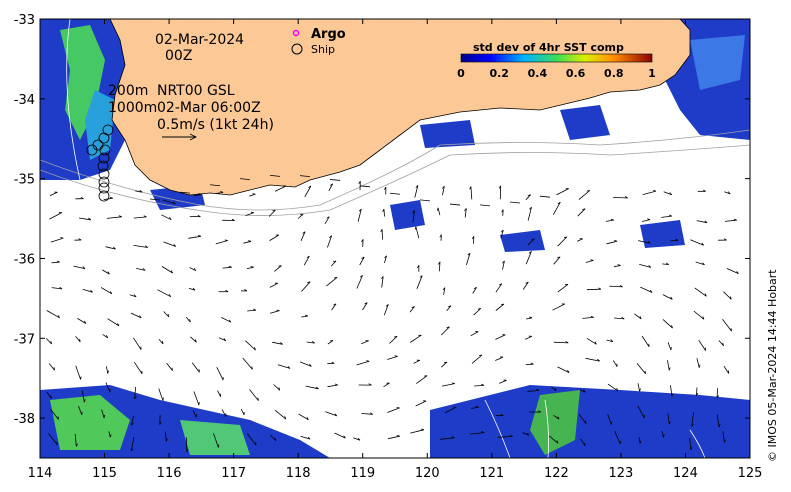 The height and width of the screenshot is (492, 791). Describe the element at coordinates (590, 421) in the screenshot. I see `sst-patch-southeast` at that location.